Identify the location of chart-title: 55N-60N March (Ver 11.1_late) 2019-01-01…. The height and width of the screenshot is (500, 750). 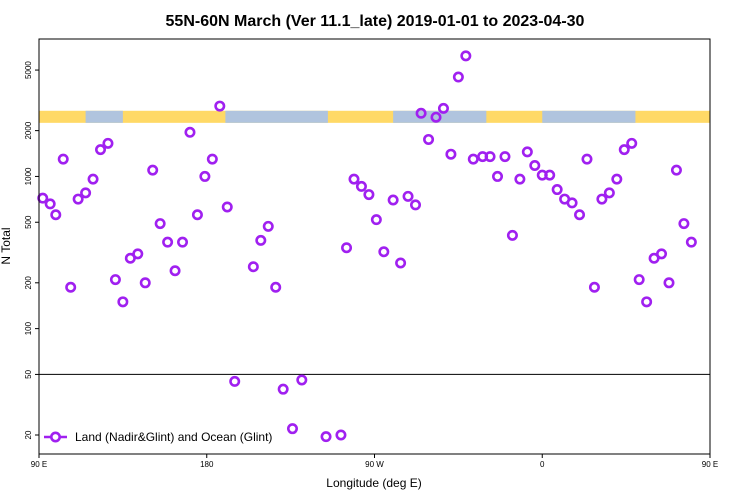
(375, 21).